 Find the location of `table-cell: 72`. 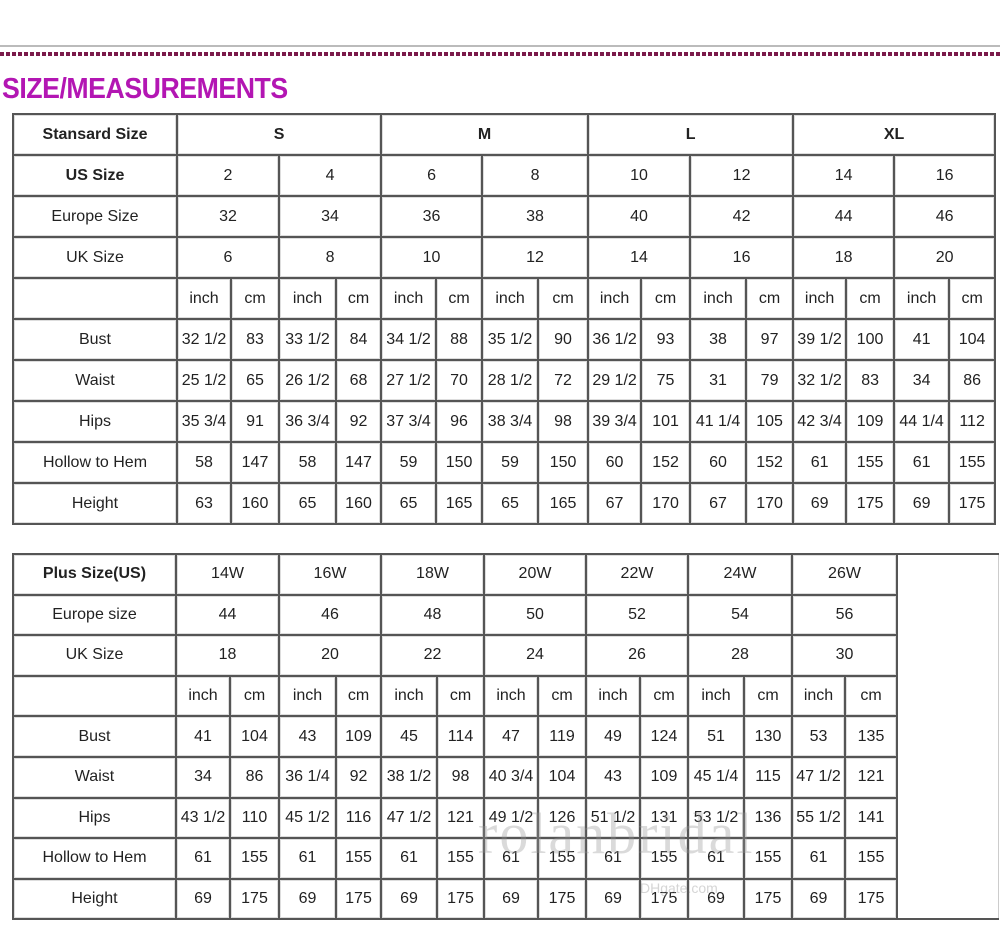

table-cell: 72 is located at coordinates (563, 380).